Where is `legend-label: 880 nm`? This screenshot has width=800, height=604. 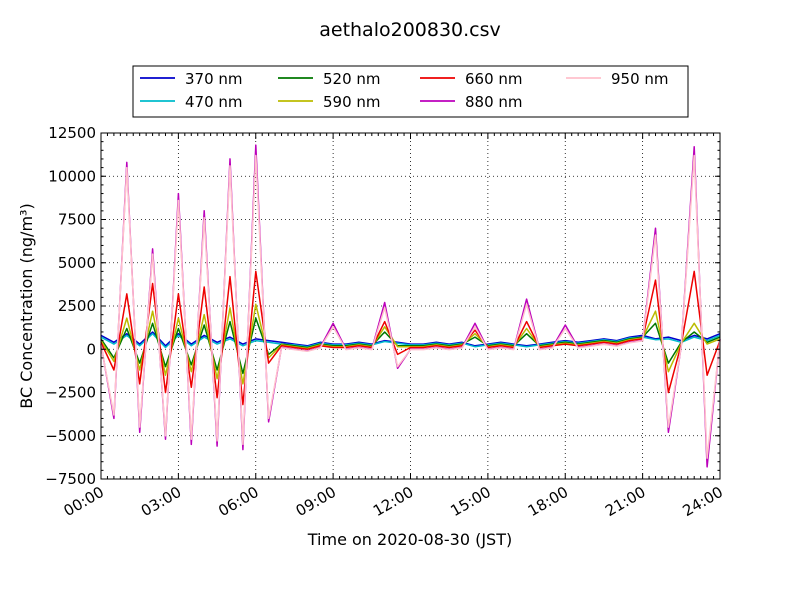
legend-label: 880 nm is located at coordinates (494, 102).